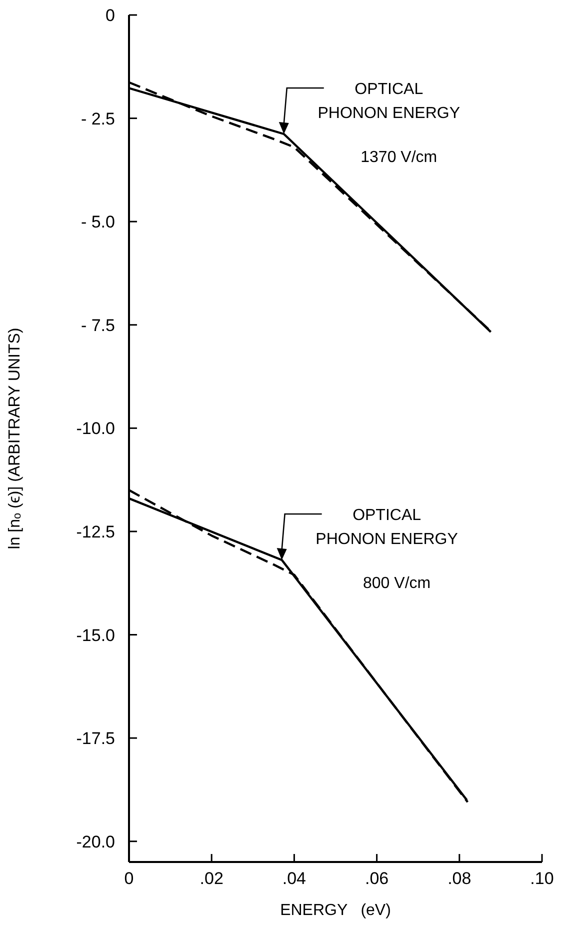 The height and width of the screenshot is (936, 566). What do you see at coordinates (129, 878) in the screenshot?
I see `x-tick-label: 0` at bounding box center [129, 878].